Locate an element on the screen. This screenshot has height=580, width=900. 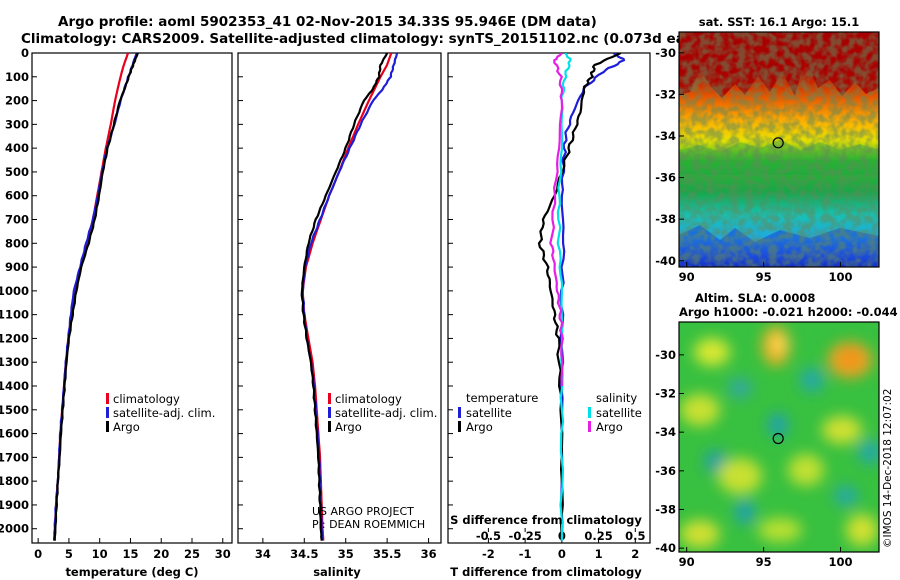
legend-label-s-satellite: satellite is located at coordinates (619, 413).